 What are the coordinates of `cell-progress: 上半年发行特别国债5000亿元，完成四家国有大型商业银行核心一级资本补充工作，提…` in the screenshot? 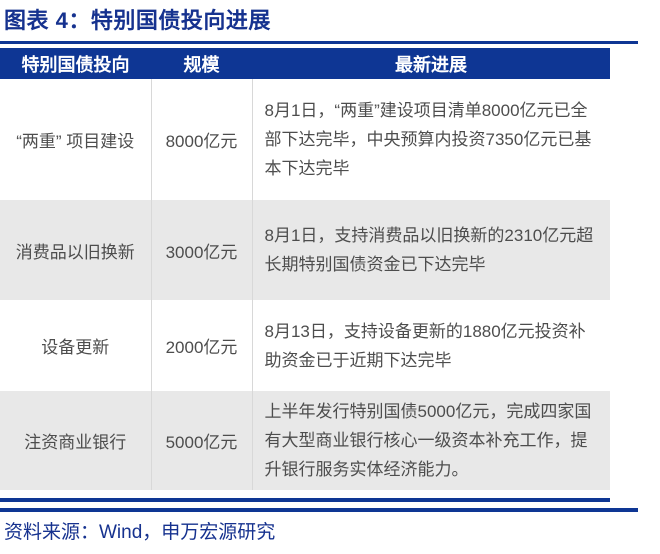 It's located at (428, 440).